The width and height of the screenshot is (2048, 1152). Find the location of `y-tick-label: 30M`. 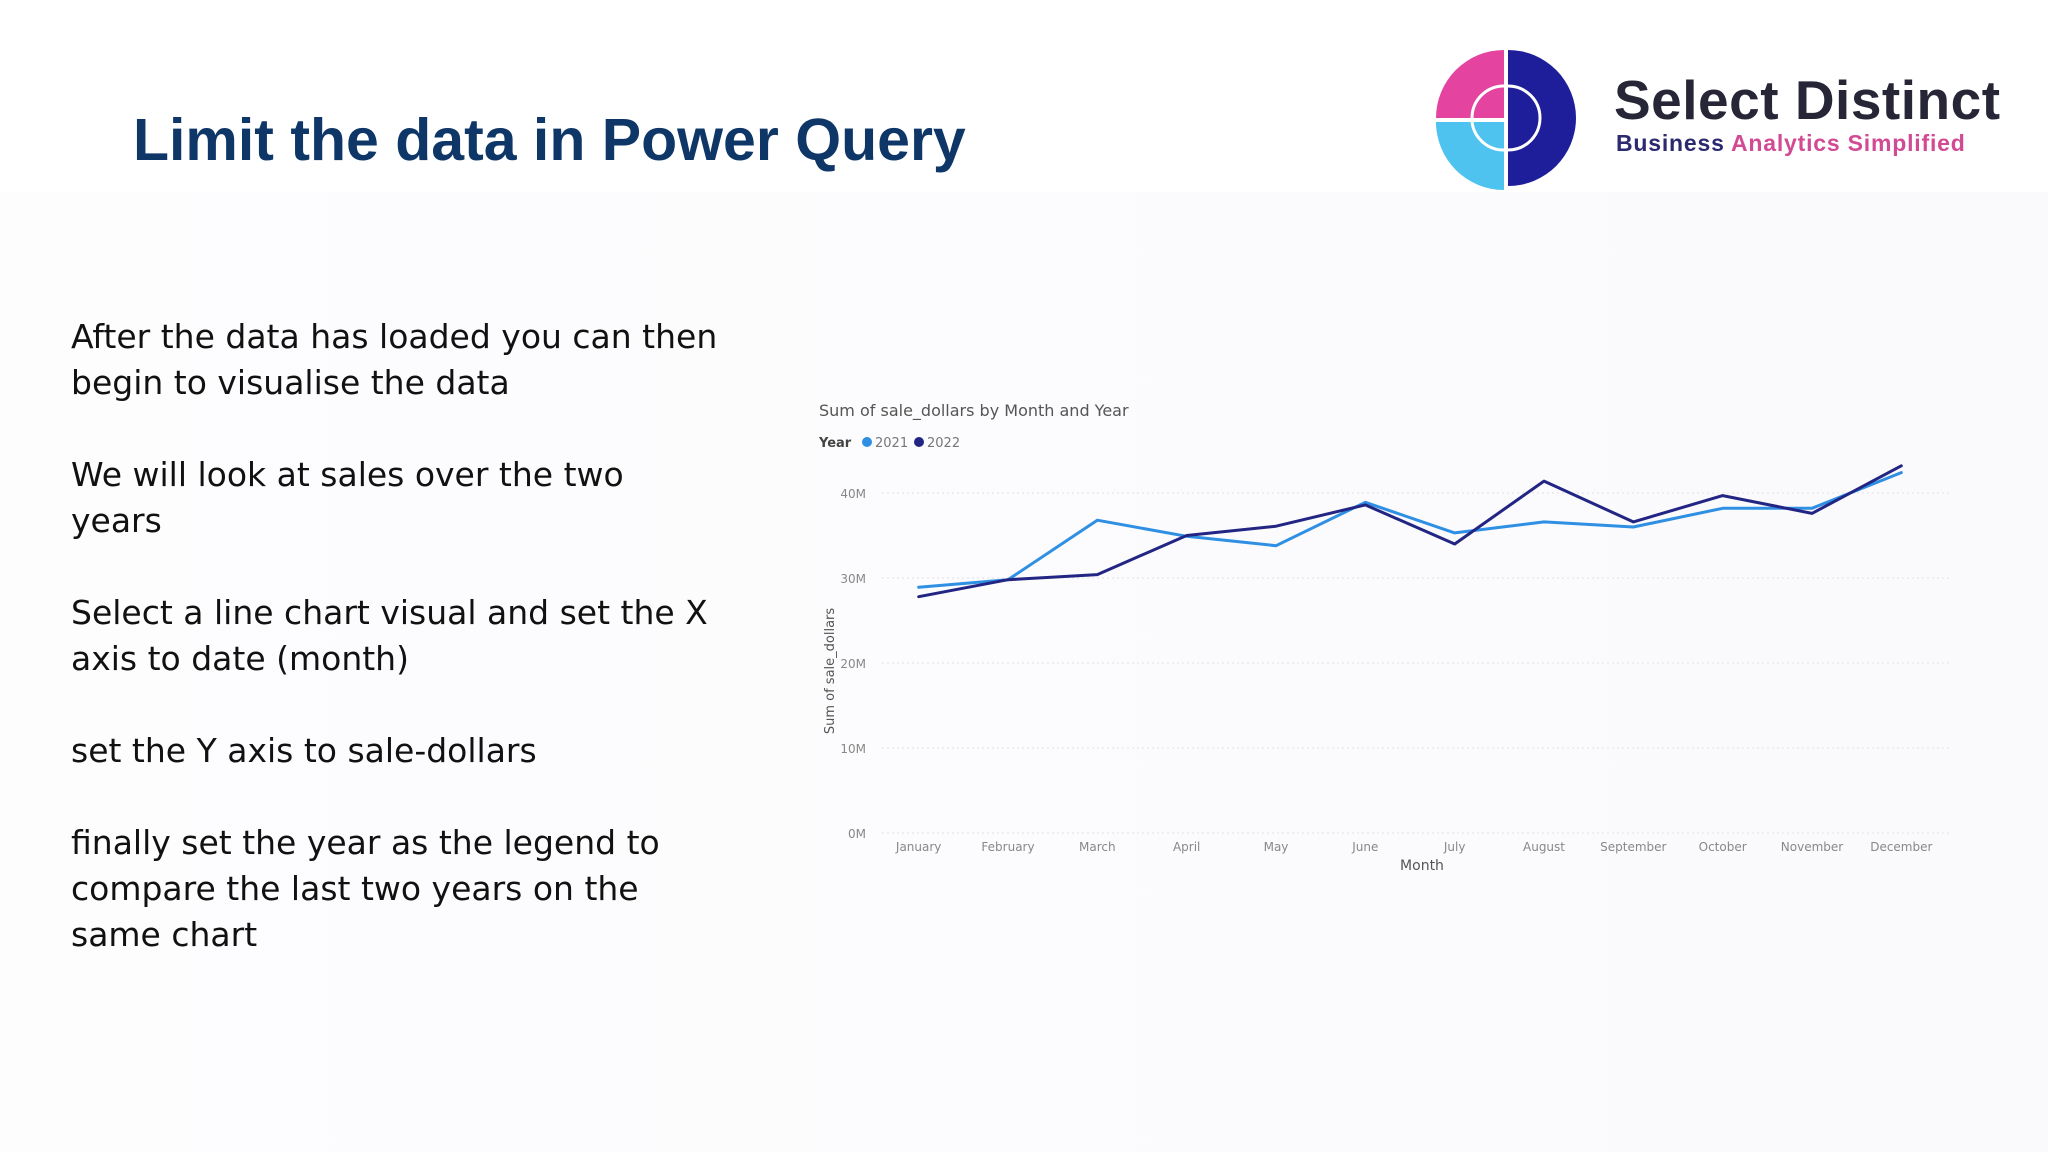

y-tick-label: 30M is located at coordinates (853, 579).